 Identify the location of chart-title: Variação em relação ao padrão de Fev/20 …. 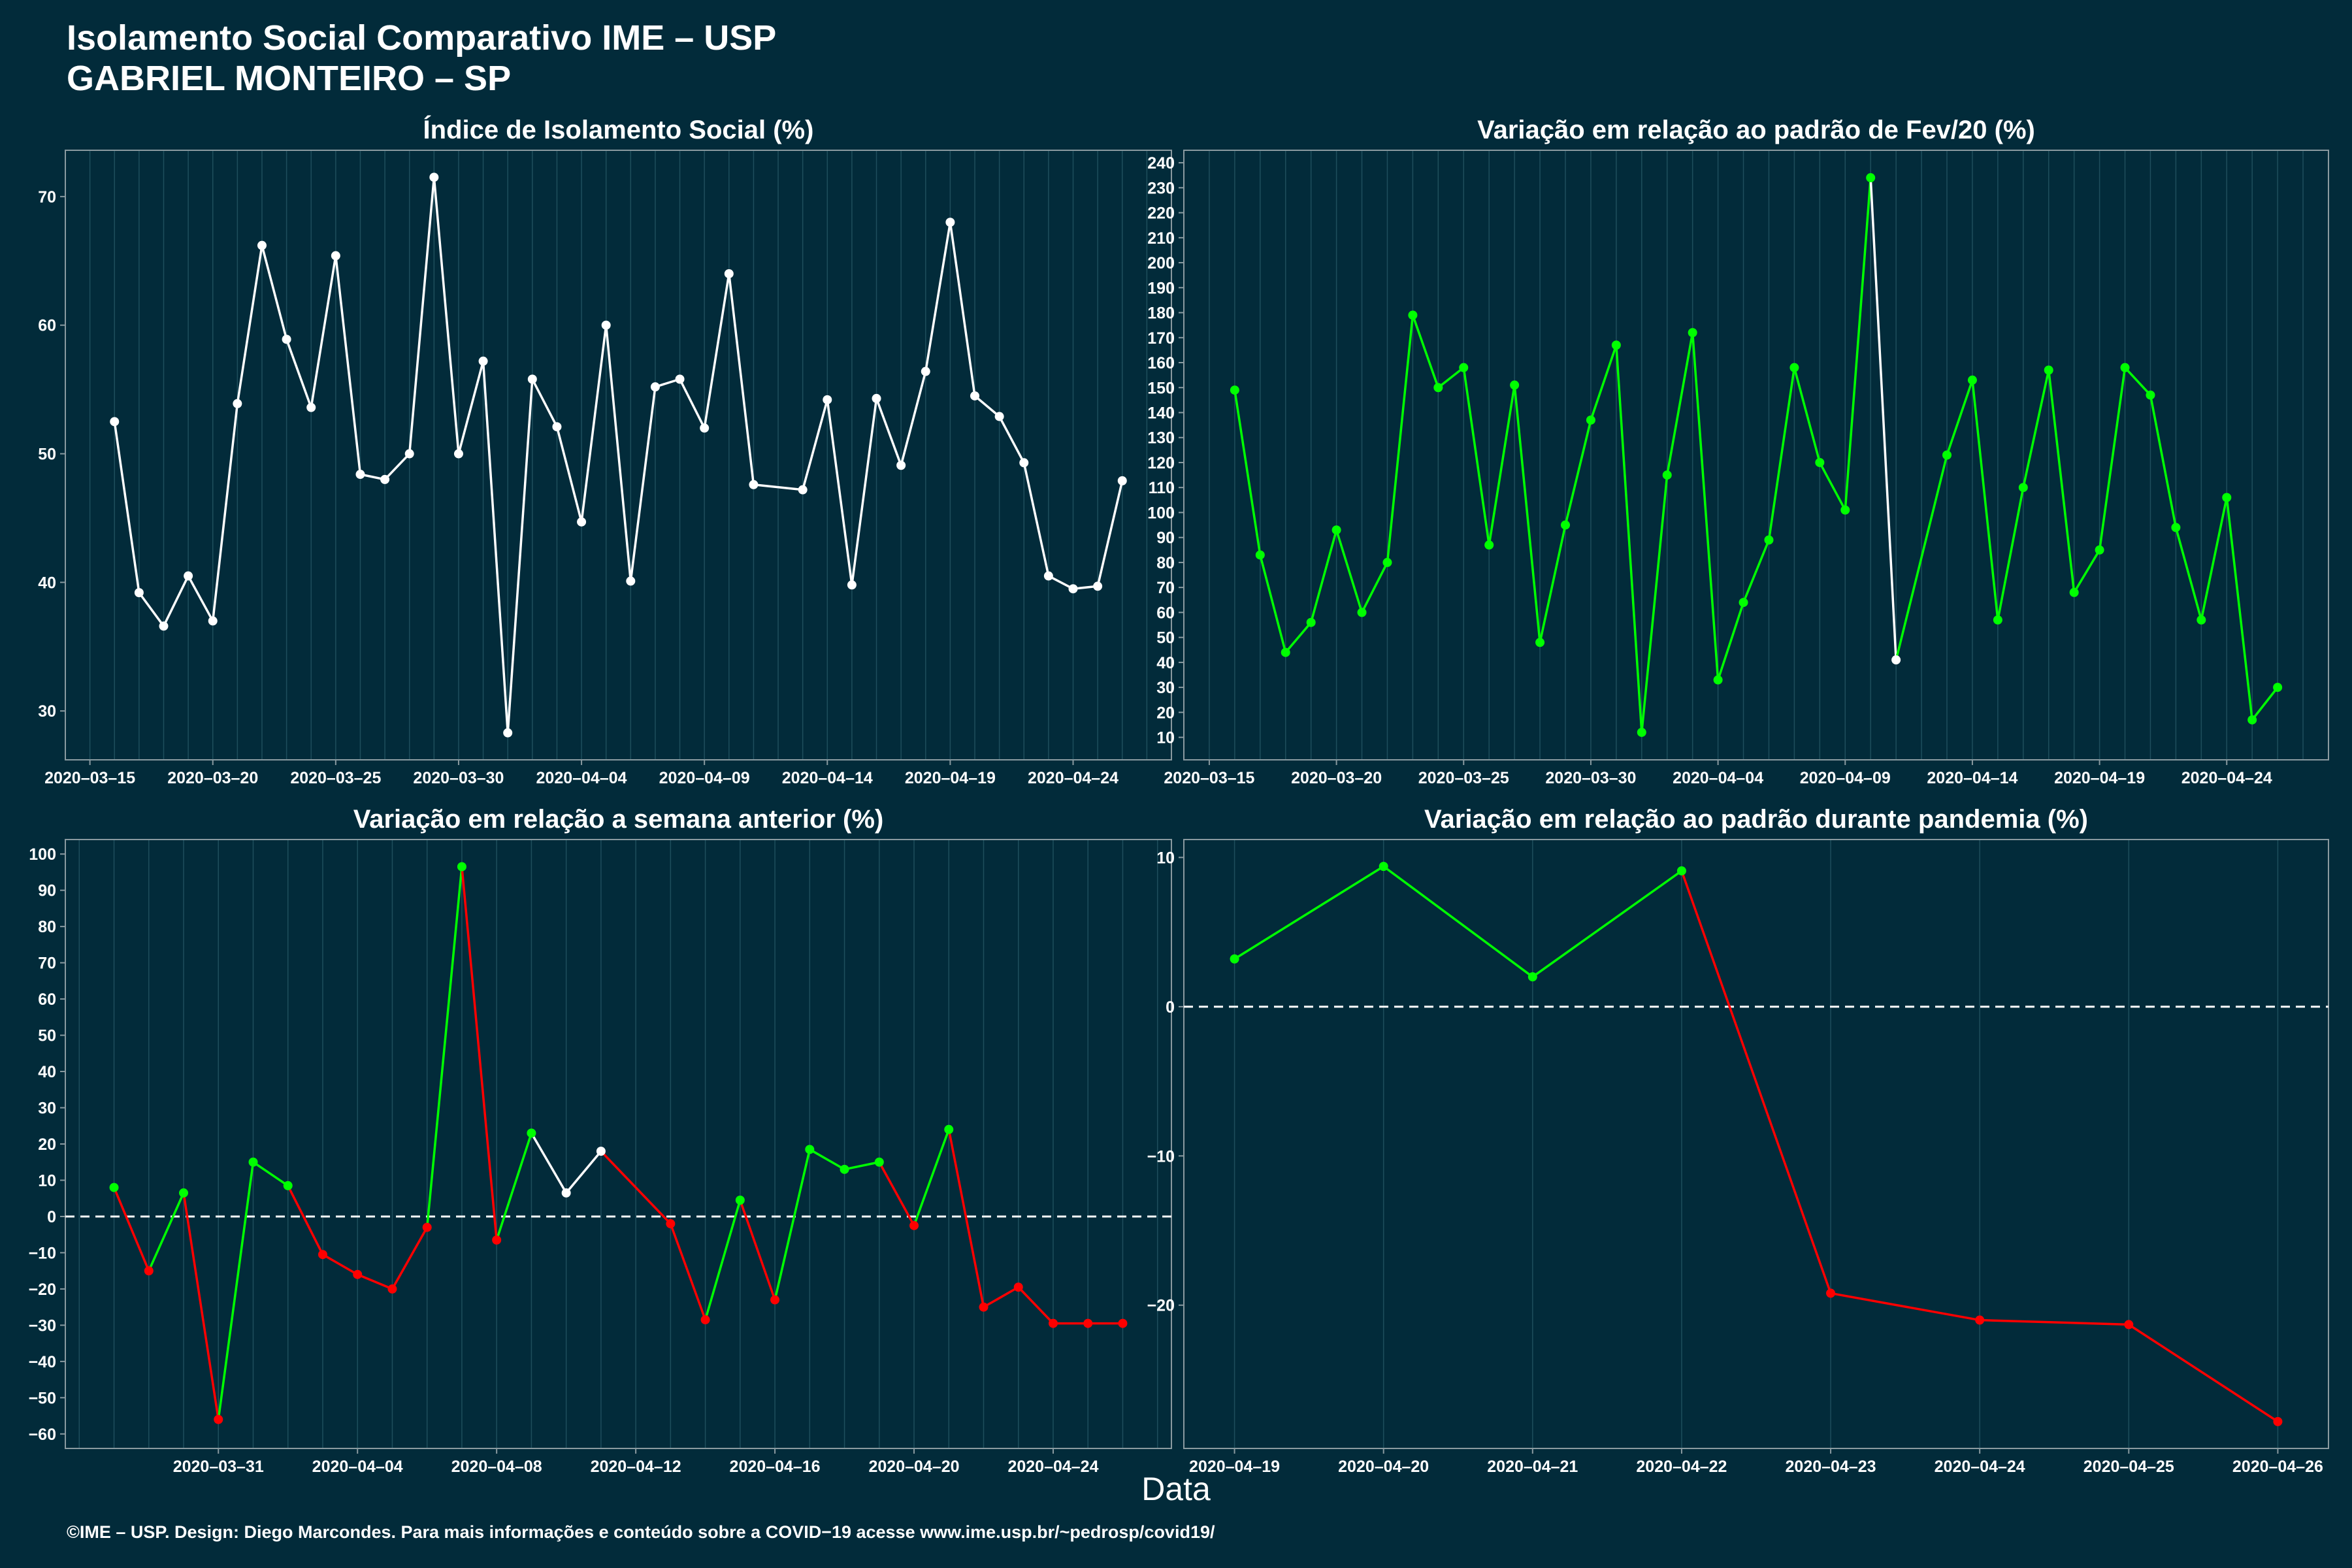
(1756, 130).